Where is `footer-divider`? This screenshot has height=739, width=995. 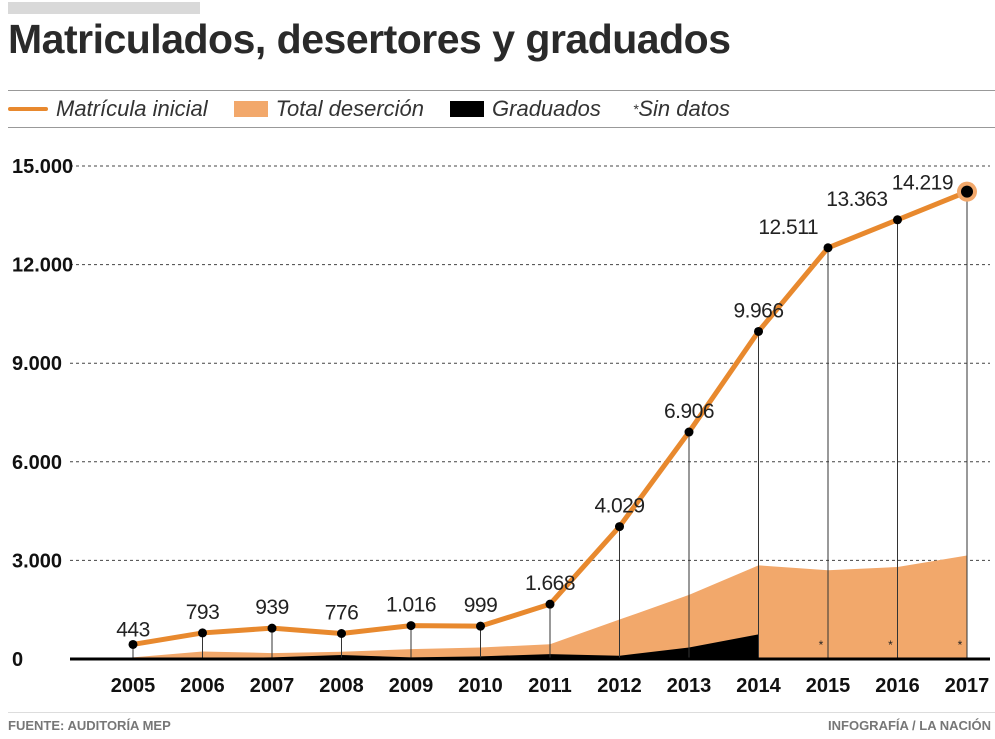
footer-divider is located at coordinates (501, 712).